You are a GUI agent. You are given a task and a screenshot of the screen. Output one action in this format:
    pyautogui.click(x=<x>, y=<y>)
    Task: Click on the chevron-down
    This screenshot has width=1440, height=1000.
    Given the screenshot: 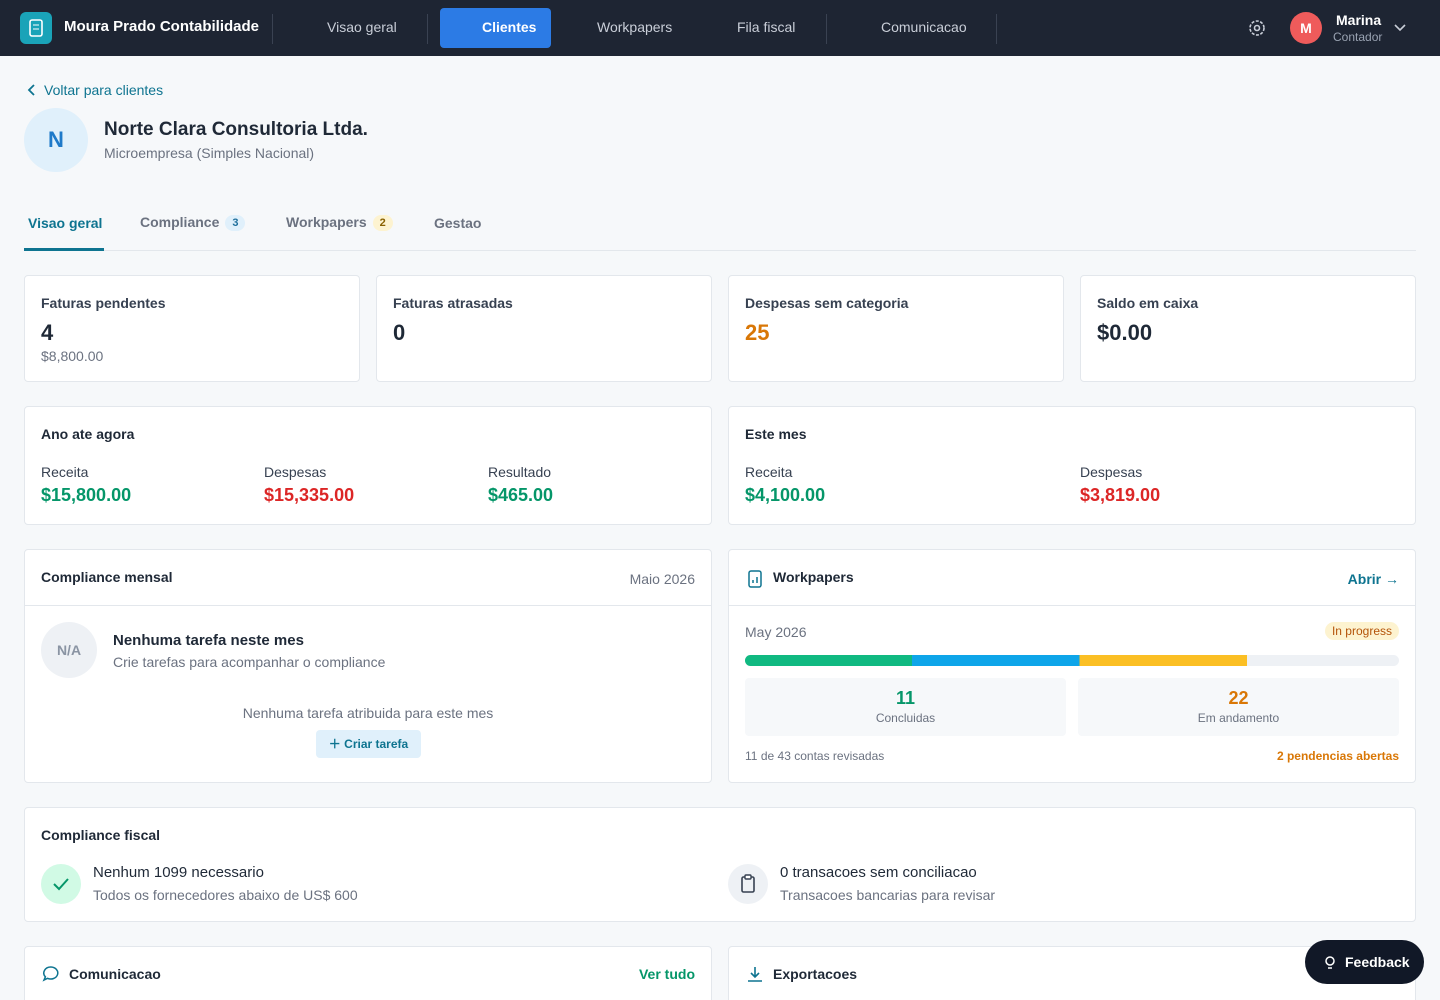 What is the action you would take?
    pyautogui.click(x=1400, y=28)
    